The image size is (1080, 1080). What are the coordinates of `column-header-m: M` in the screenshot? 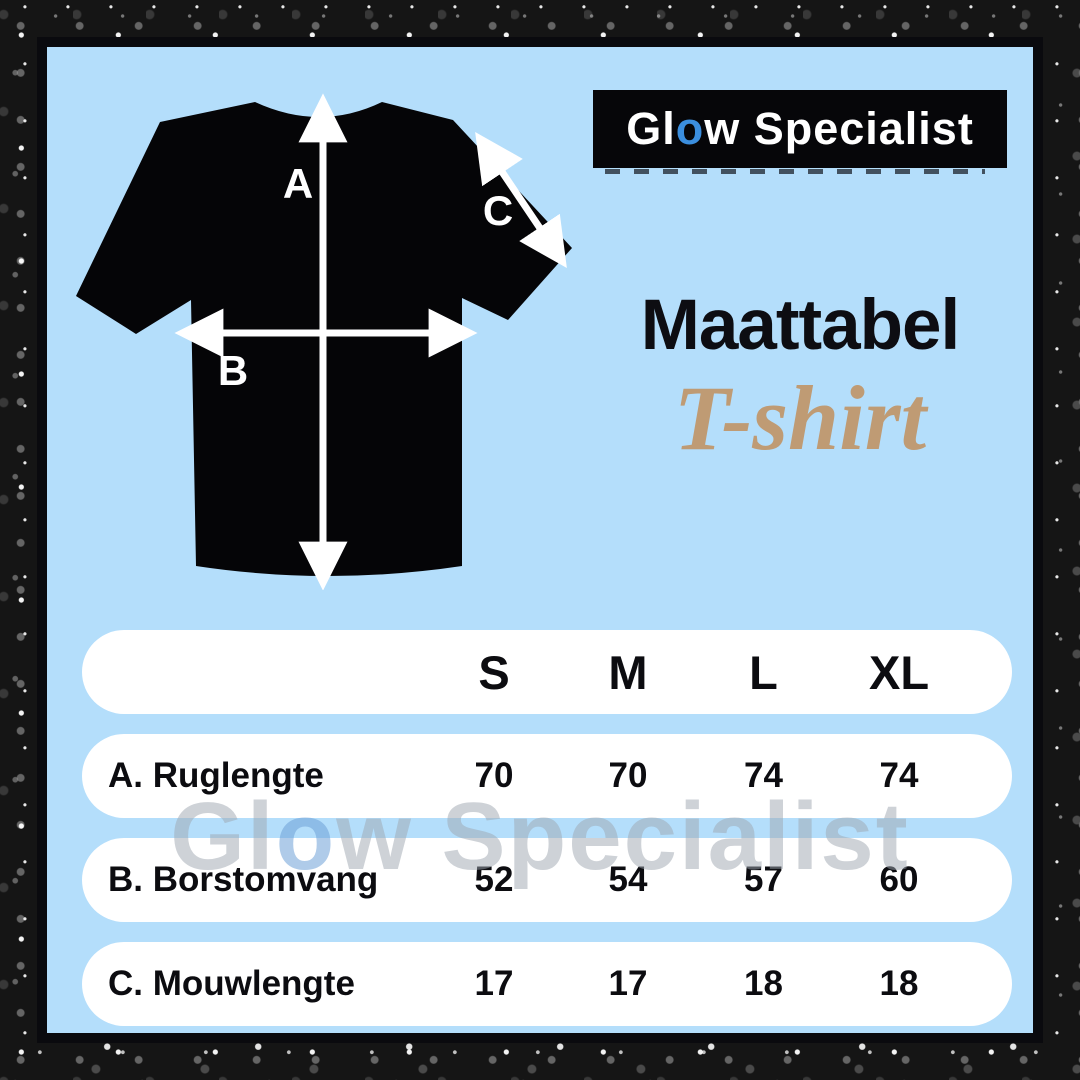 It's located at (628, 672).